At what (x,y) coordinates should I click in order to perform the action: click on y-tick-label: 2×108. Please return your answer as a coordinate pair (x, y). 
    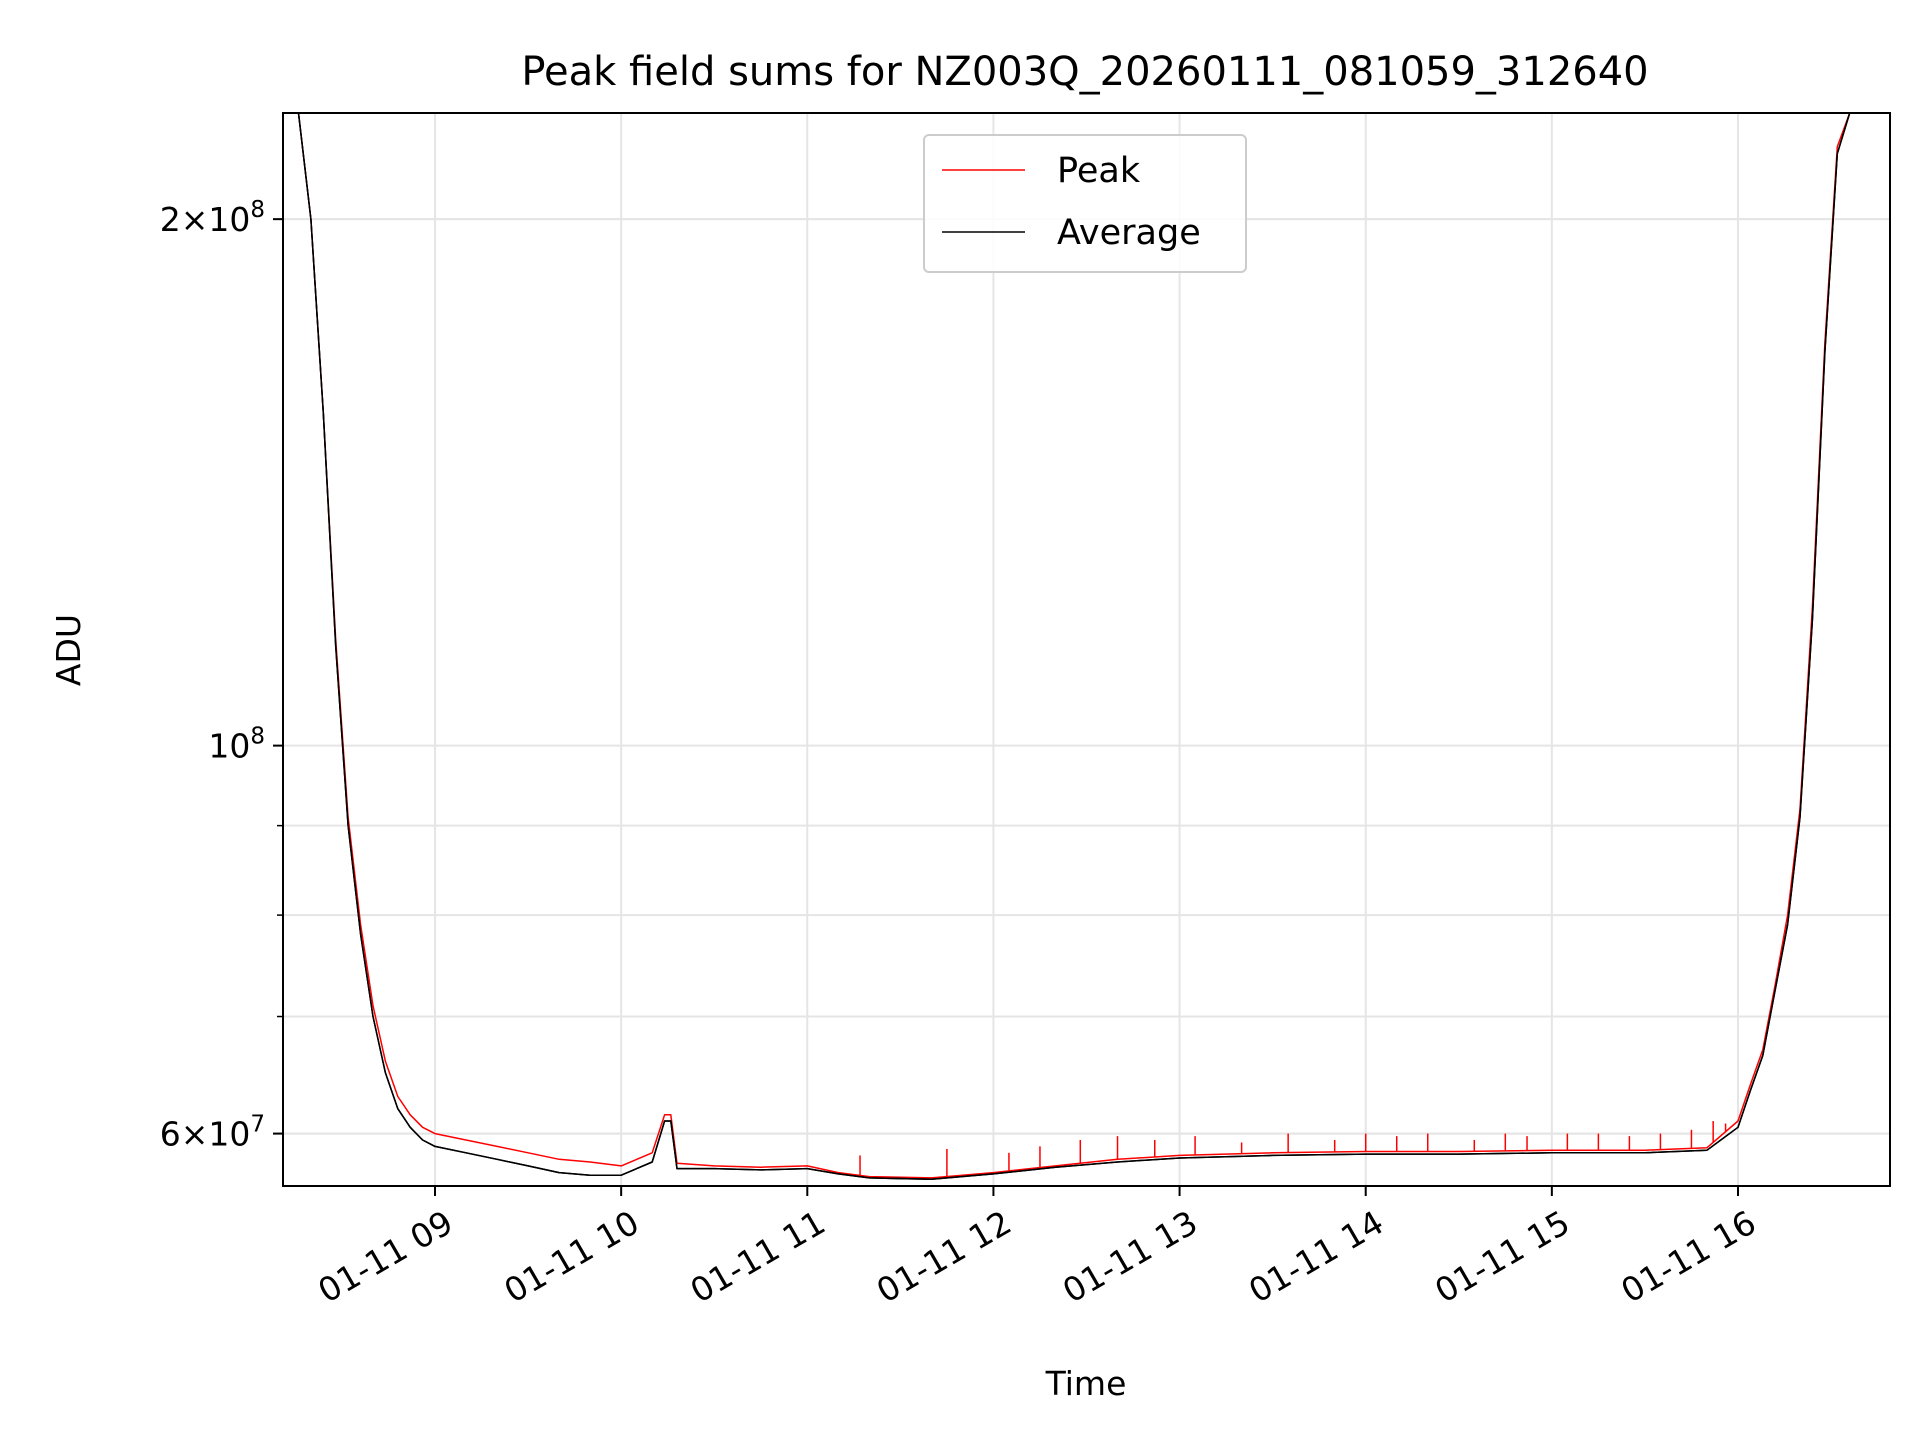
    Looking at the image, I should click on (212, 218).